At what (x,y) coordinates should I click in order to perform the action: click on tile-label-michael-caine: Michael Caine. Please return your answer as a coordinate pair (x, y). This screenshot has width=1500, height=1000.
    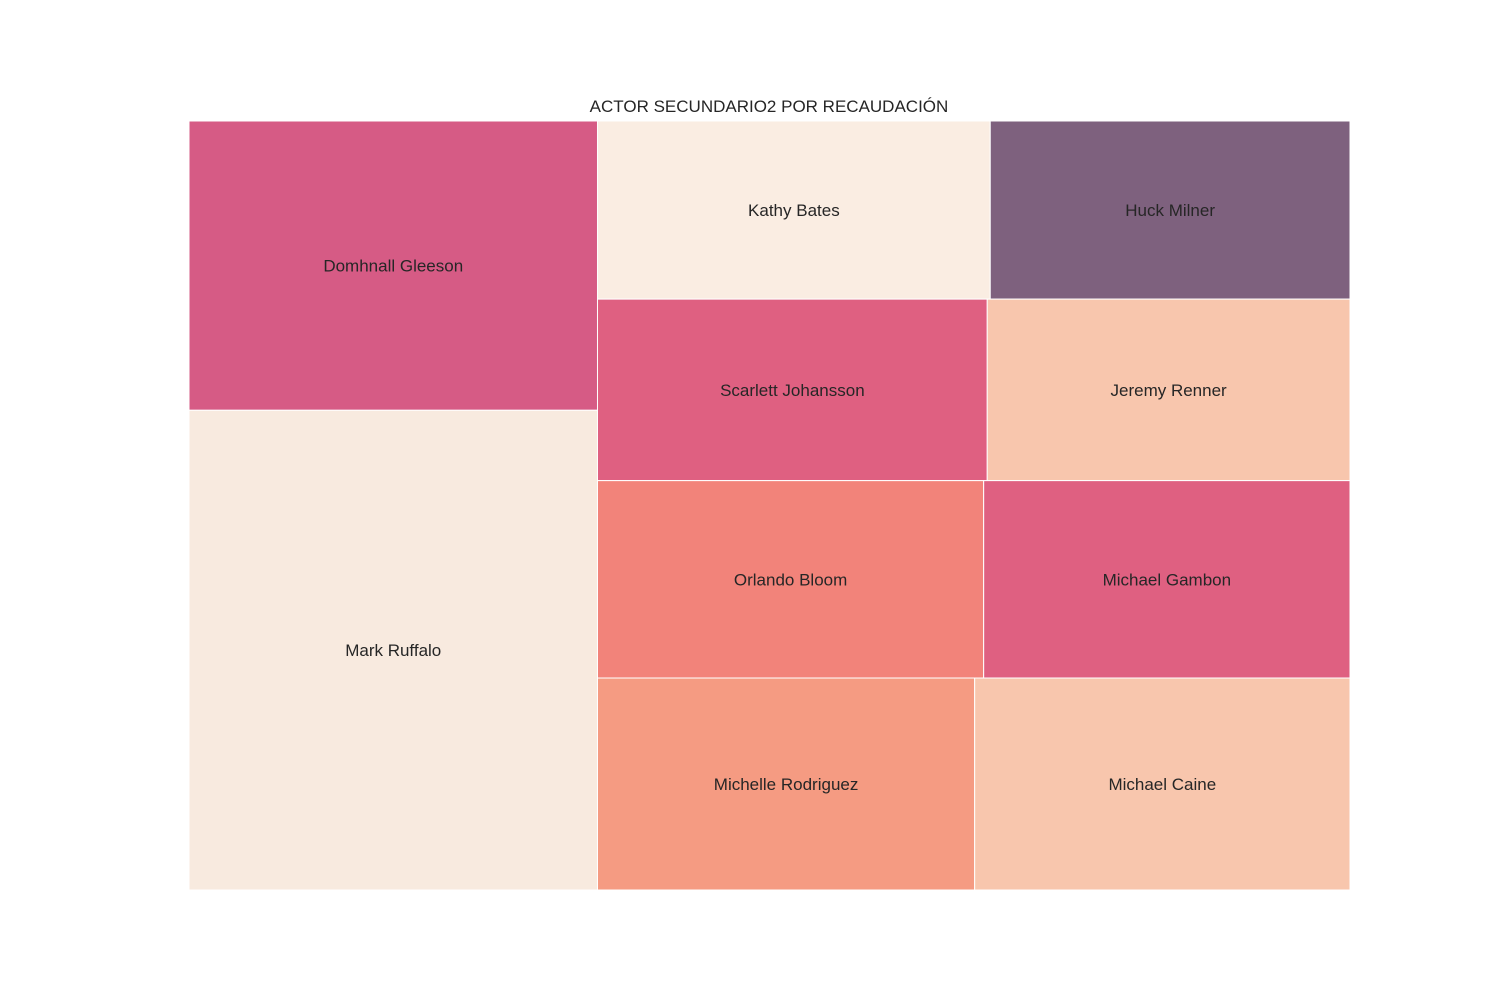
    Looking at the image, I should click on (1162, 784).